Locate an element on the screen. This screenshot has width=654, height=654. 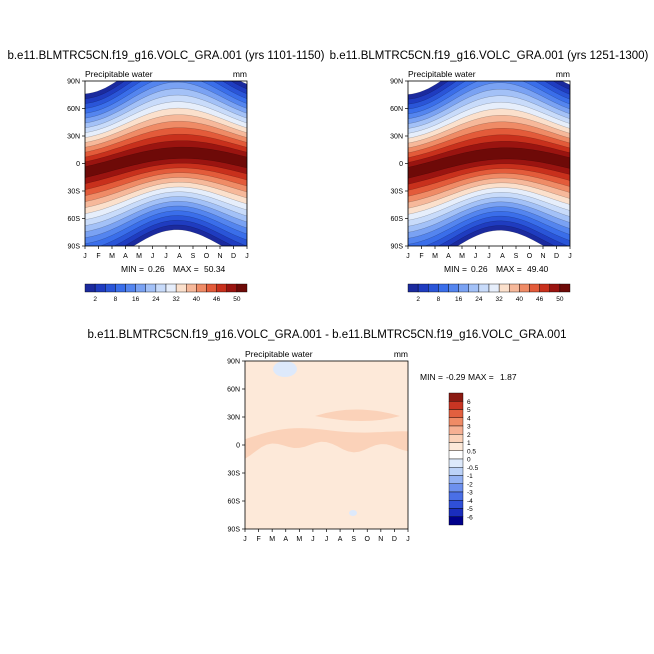
colorbar-label: 16 is located at coordinates (459, 299).